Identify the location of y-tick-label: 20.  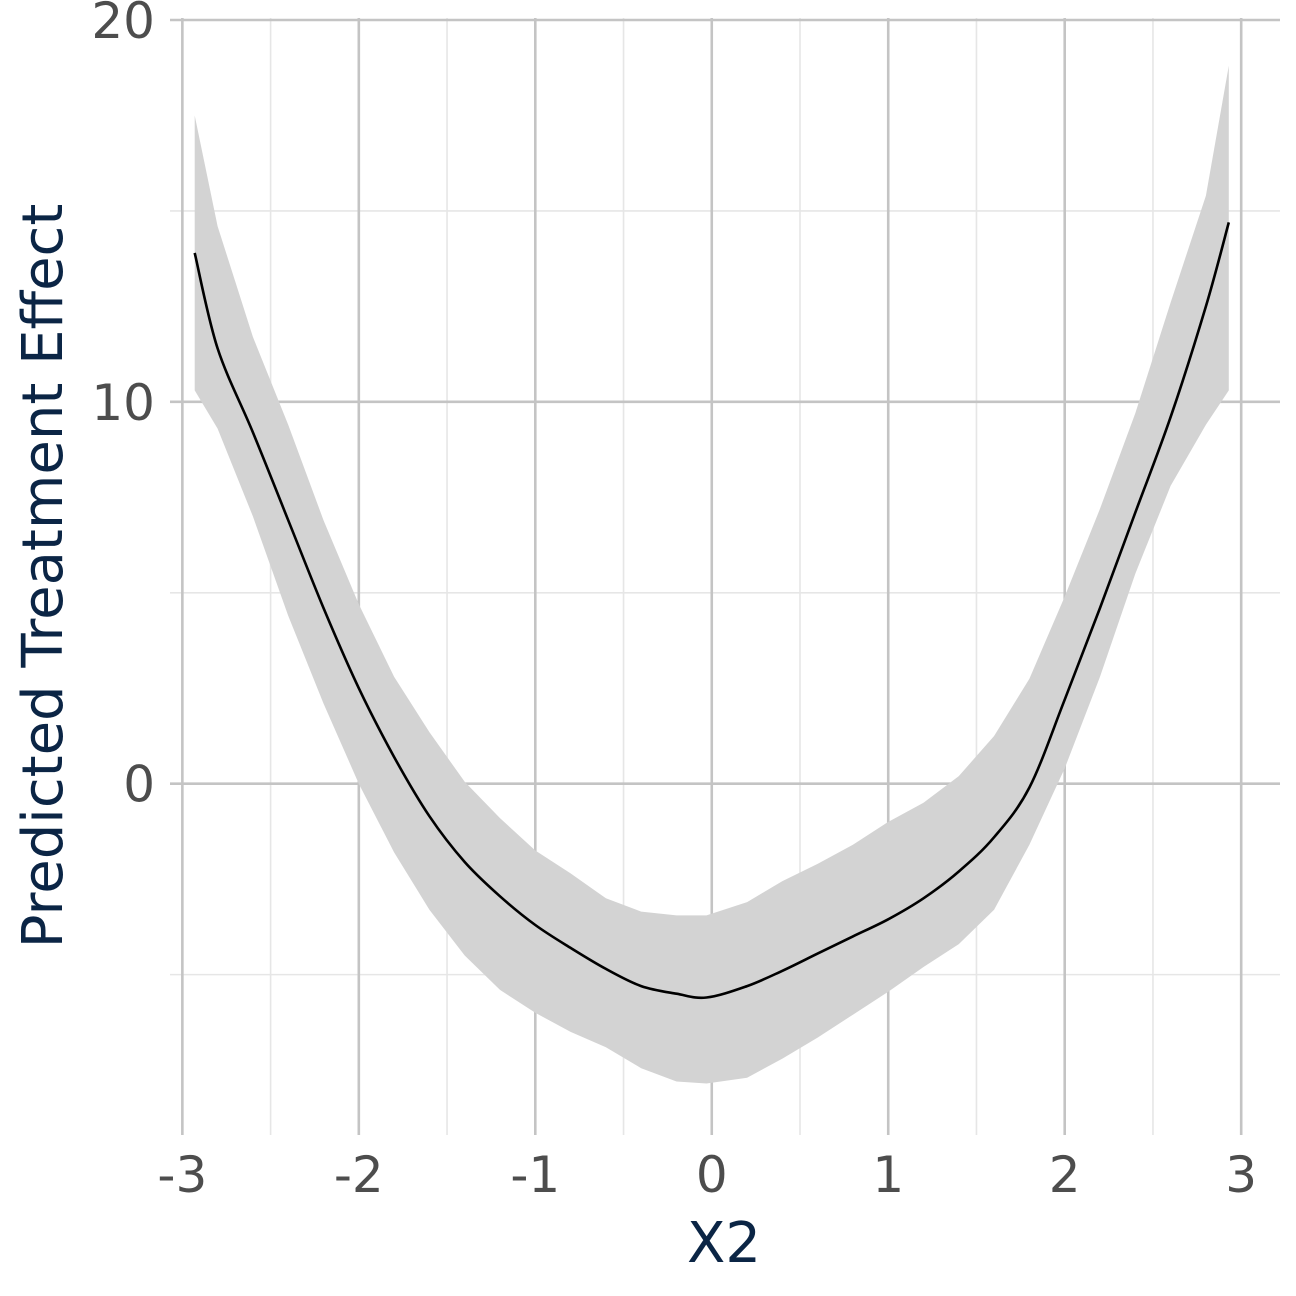
(123, 25).